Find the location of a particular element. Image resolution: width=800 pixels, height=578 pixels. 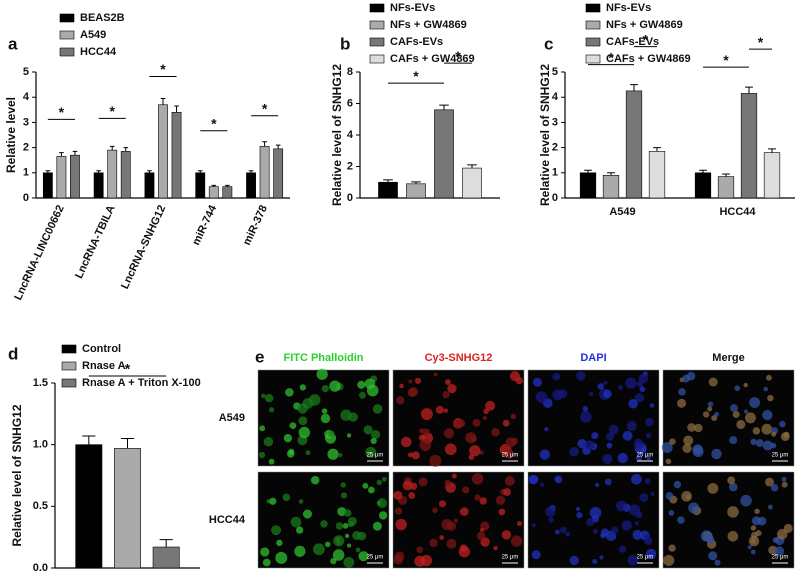

y-tick-label: 5 is located at coordinates (26, 72).